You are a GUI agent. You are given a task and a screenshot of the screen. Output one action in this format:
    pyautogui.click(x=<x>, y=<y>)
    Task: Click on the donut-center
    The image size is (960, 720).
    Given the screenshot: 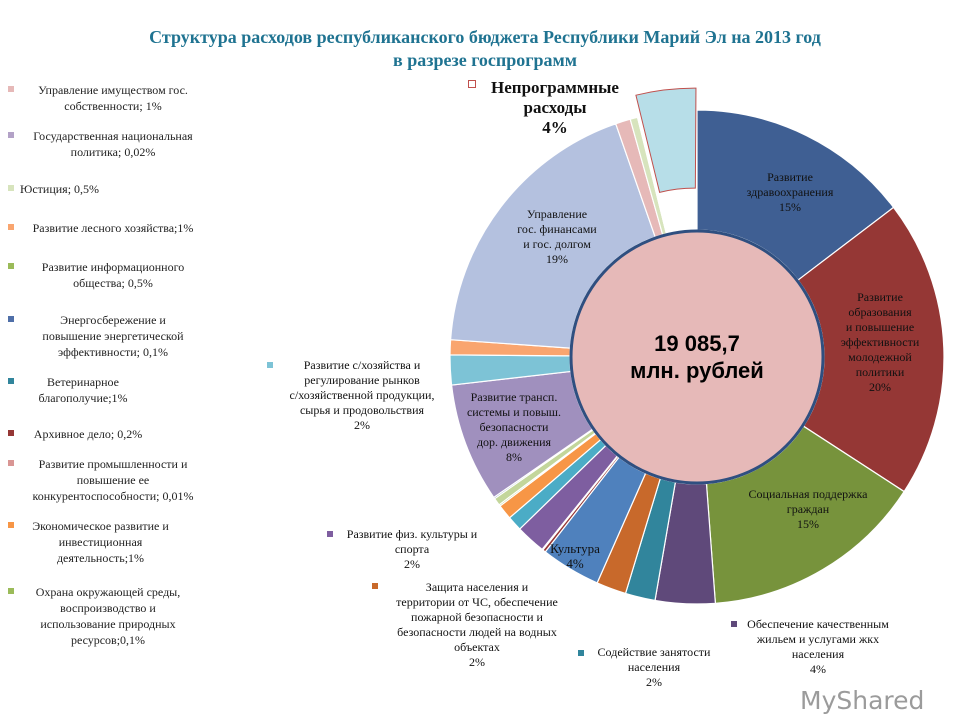 What is the action you would take?
    pyautogui.click(x=697, y=357)
    